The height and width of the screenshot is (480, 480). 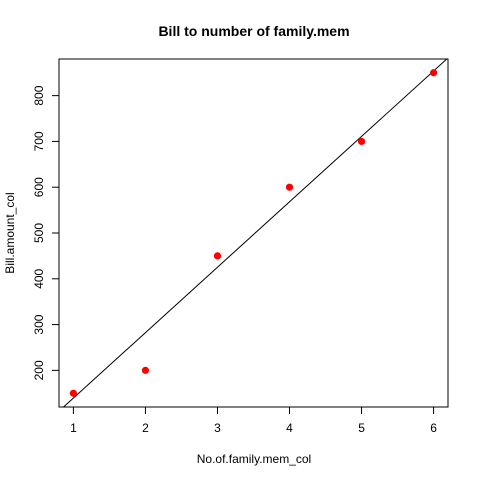 What do you see at coordinates (73, 428) in the screenshot?
I see `x-tick-label: 1` at bounding box center [73, 428].